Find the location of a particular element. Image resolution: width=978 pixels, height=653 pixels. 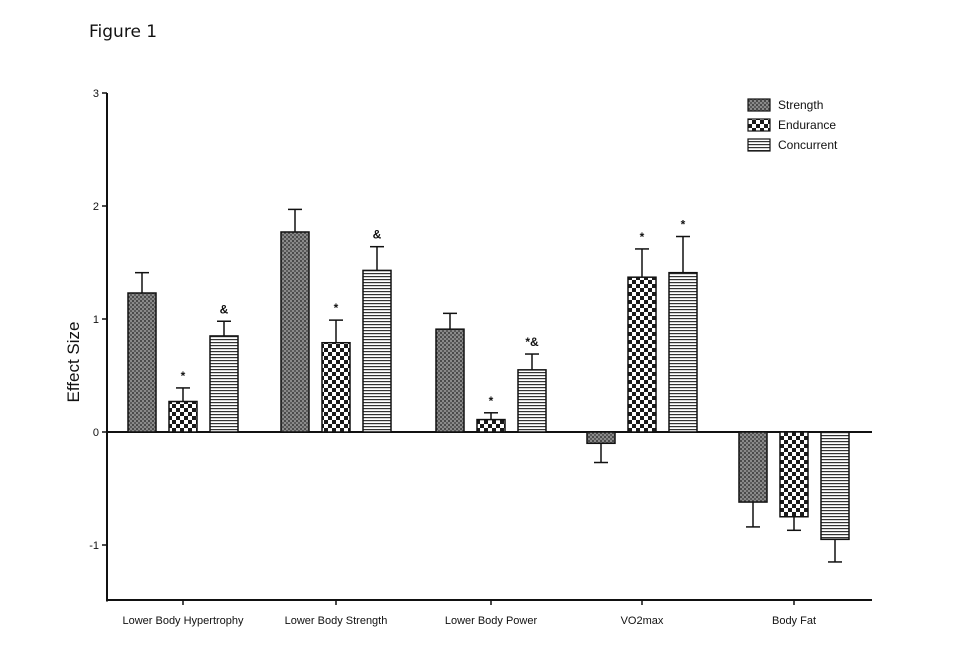

figure-label: Figure 1 is located at coordinates (123, 32).